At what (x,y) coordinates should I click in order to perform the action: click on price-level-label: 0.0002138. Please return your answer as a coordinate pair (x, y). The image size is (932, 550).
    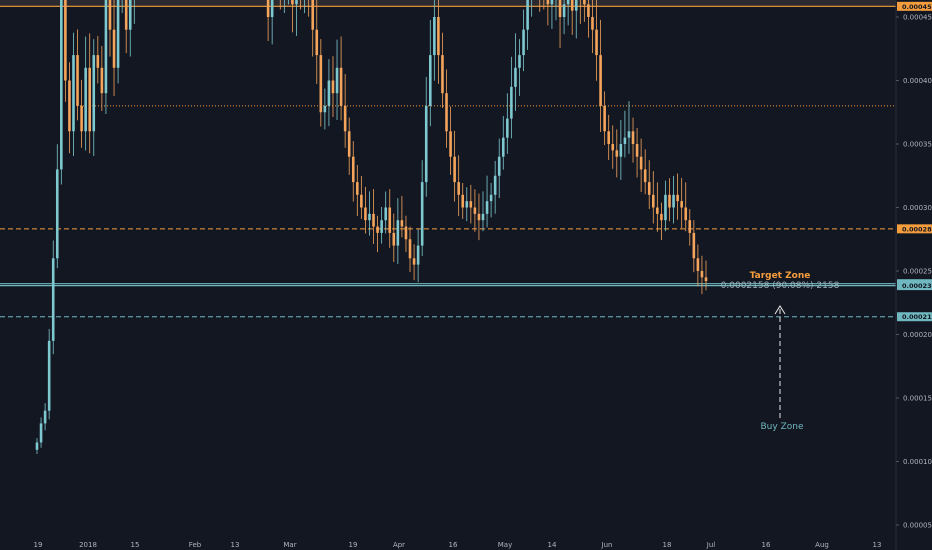
    Looking at the image, I should click on (917, 317).